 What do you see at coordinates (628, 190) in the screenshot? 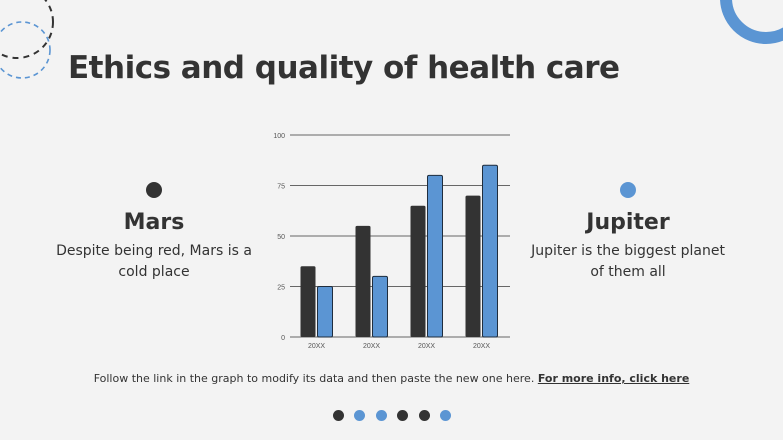
I see `jupiter-dot` at bounding box center [628, 190].